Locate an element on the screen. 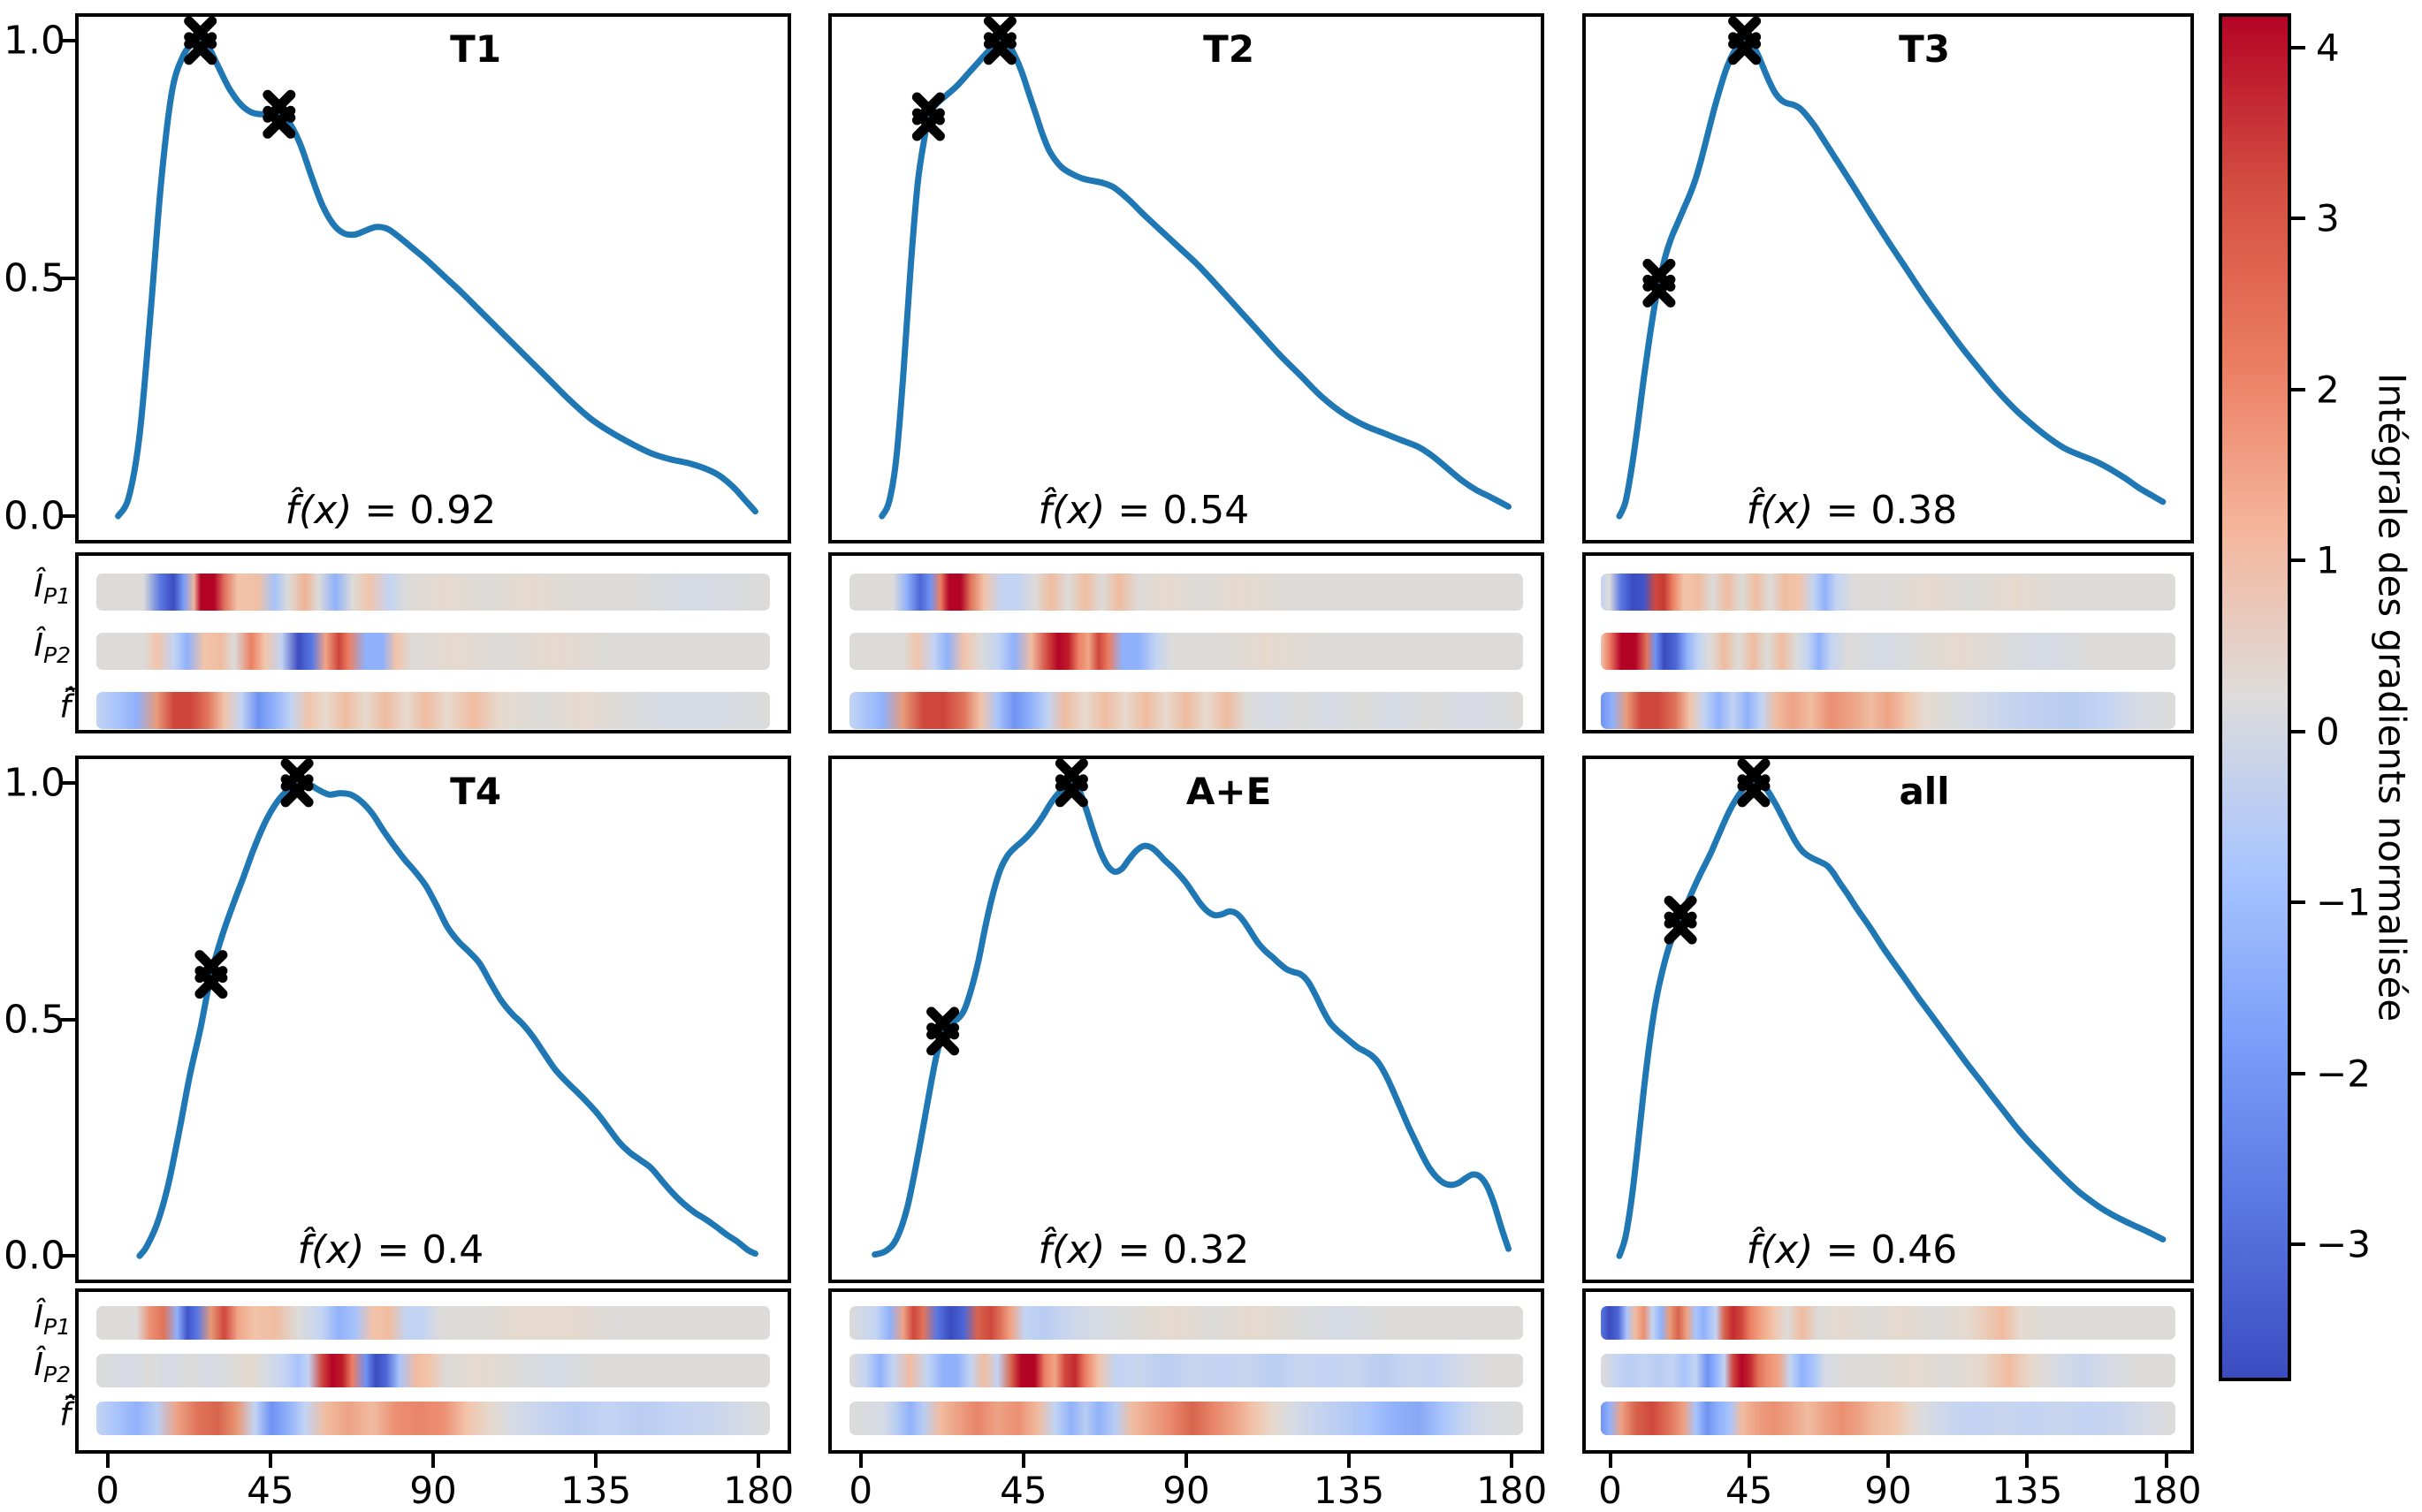 The height and width of the screenshot is (1512, 2422). annotation-t3: f̂(x) = 0.38 is located at coordinates (1852, 510).